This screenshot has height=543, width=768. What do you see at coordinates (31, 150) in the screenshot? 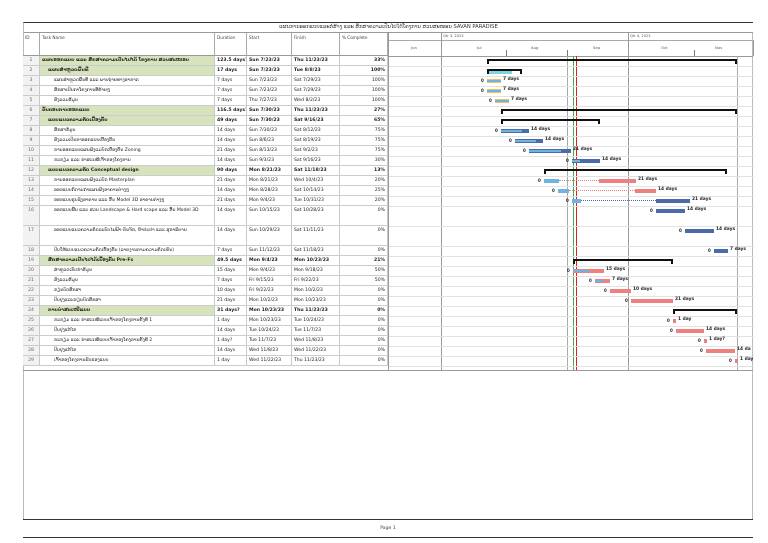
I see `task-id-cell: 10` at bounding box center [31, 150].